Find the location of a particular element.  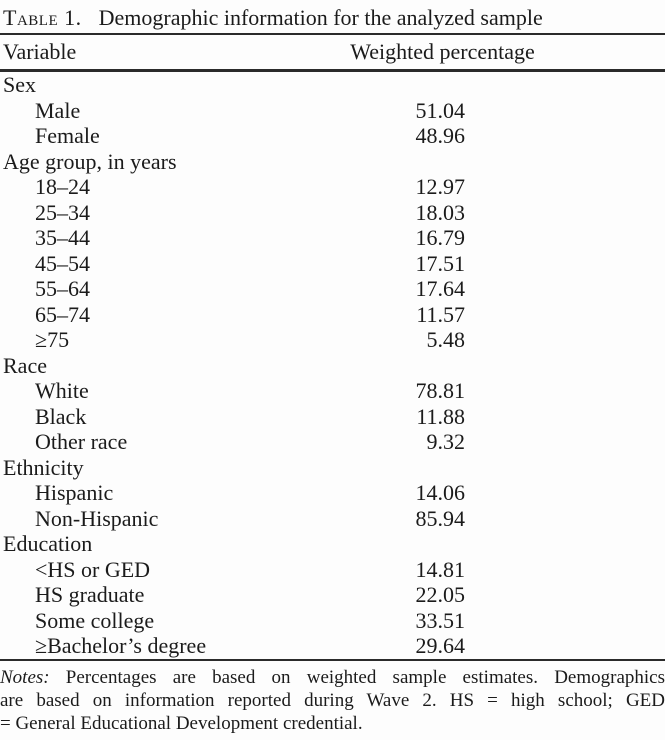

row-label-sub: HS graduate is located at coordinates (90, 594).